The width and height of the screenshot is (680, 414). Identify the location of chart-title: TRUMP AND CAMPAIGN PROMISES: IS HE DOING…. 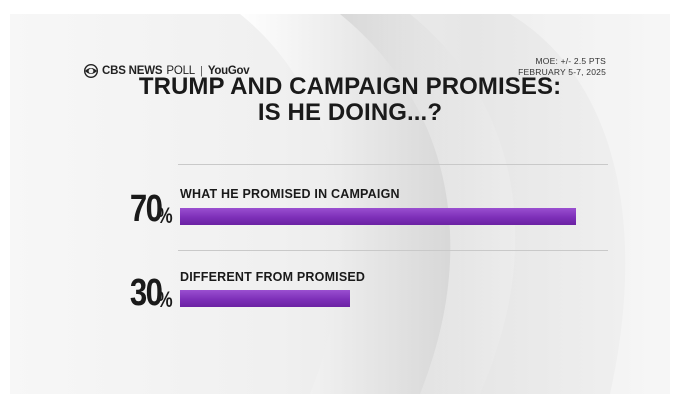
(350, 100).